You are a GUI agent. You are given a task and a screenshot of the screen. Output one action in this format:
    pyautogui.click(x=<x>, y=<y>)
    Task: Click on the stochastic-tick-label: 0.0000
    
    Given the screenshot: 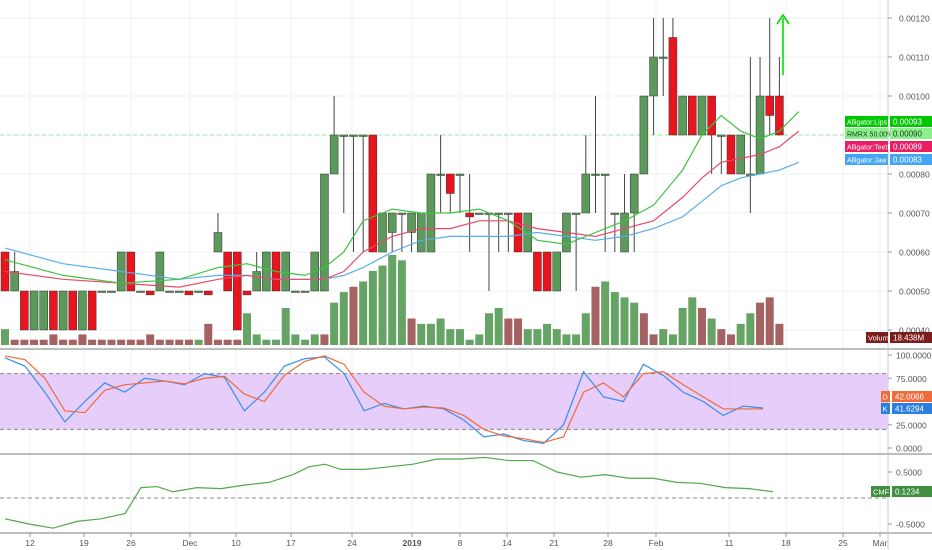 What is the action you would take?
    pyautogui.click(x=909, y=449)
    